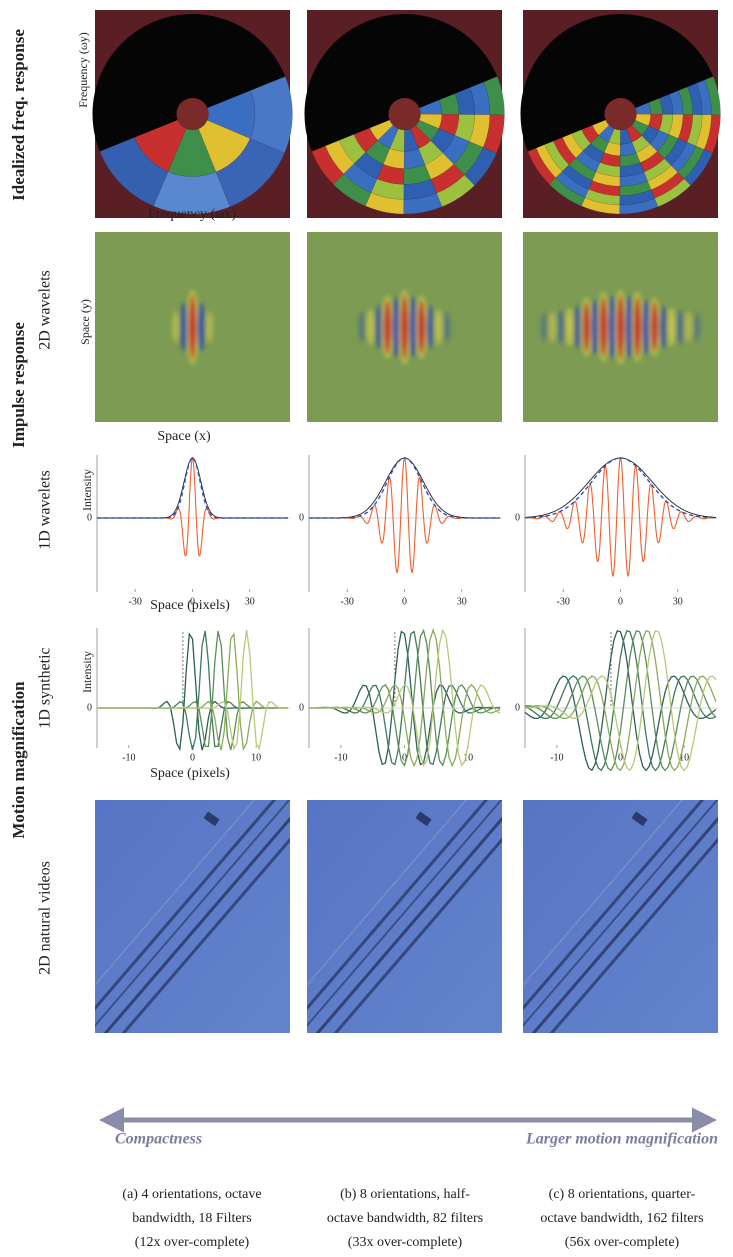 The image size is (733, 1257). I want to click on axis-label: Intensity, so click(87, 490).